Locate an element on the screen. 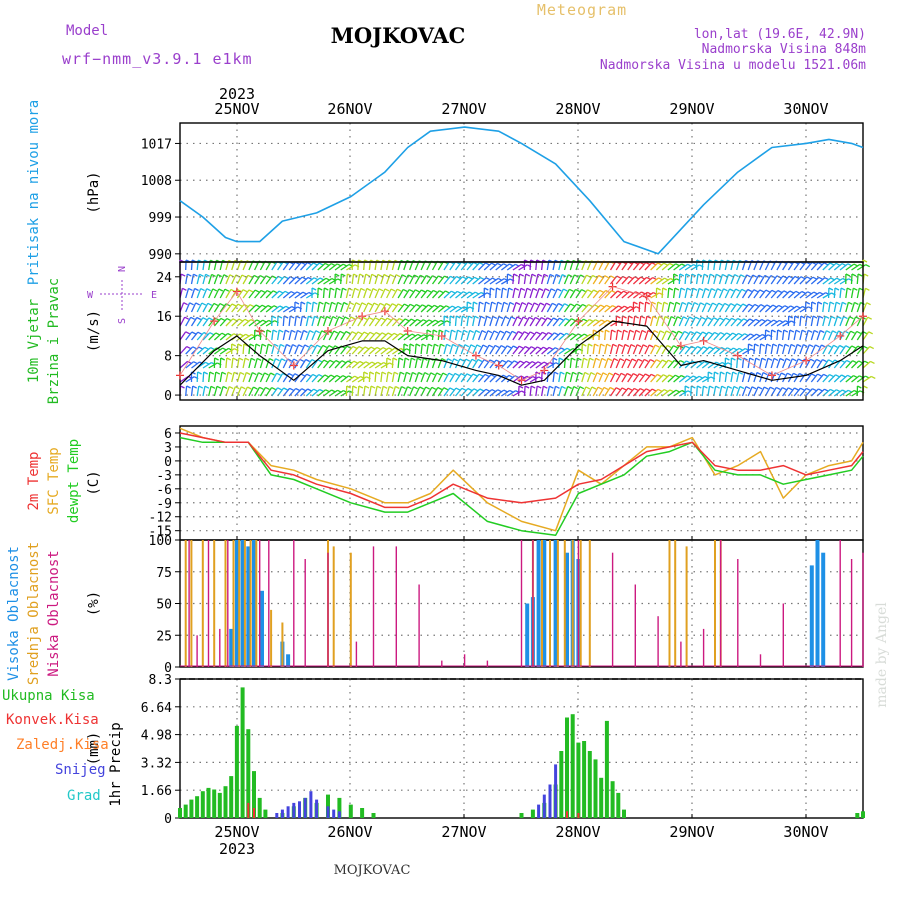  precip-legend-item: Snijeg is located at coordinates (80, 770).